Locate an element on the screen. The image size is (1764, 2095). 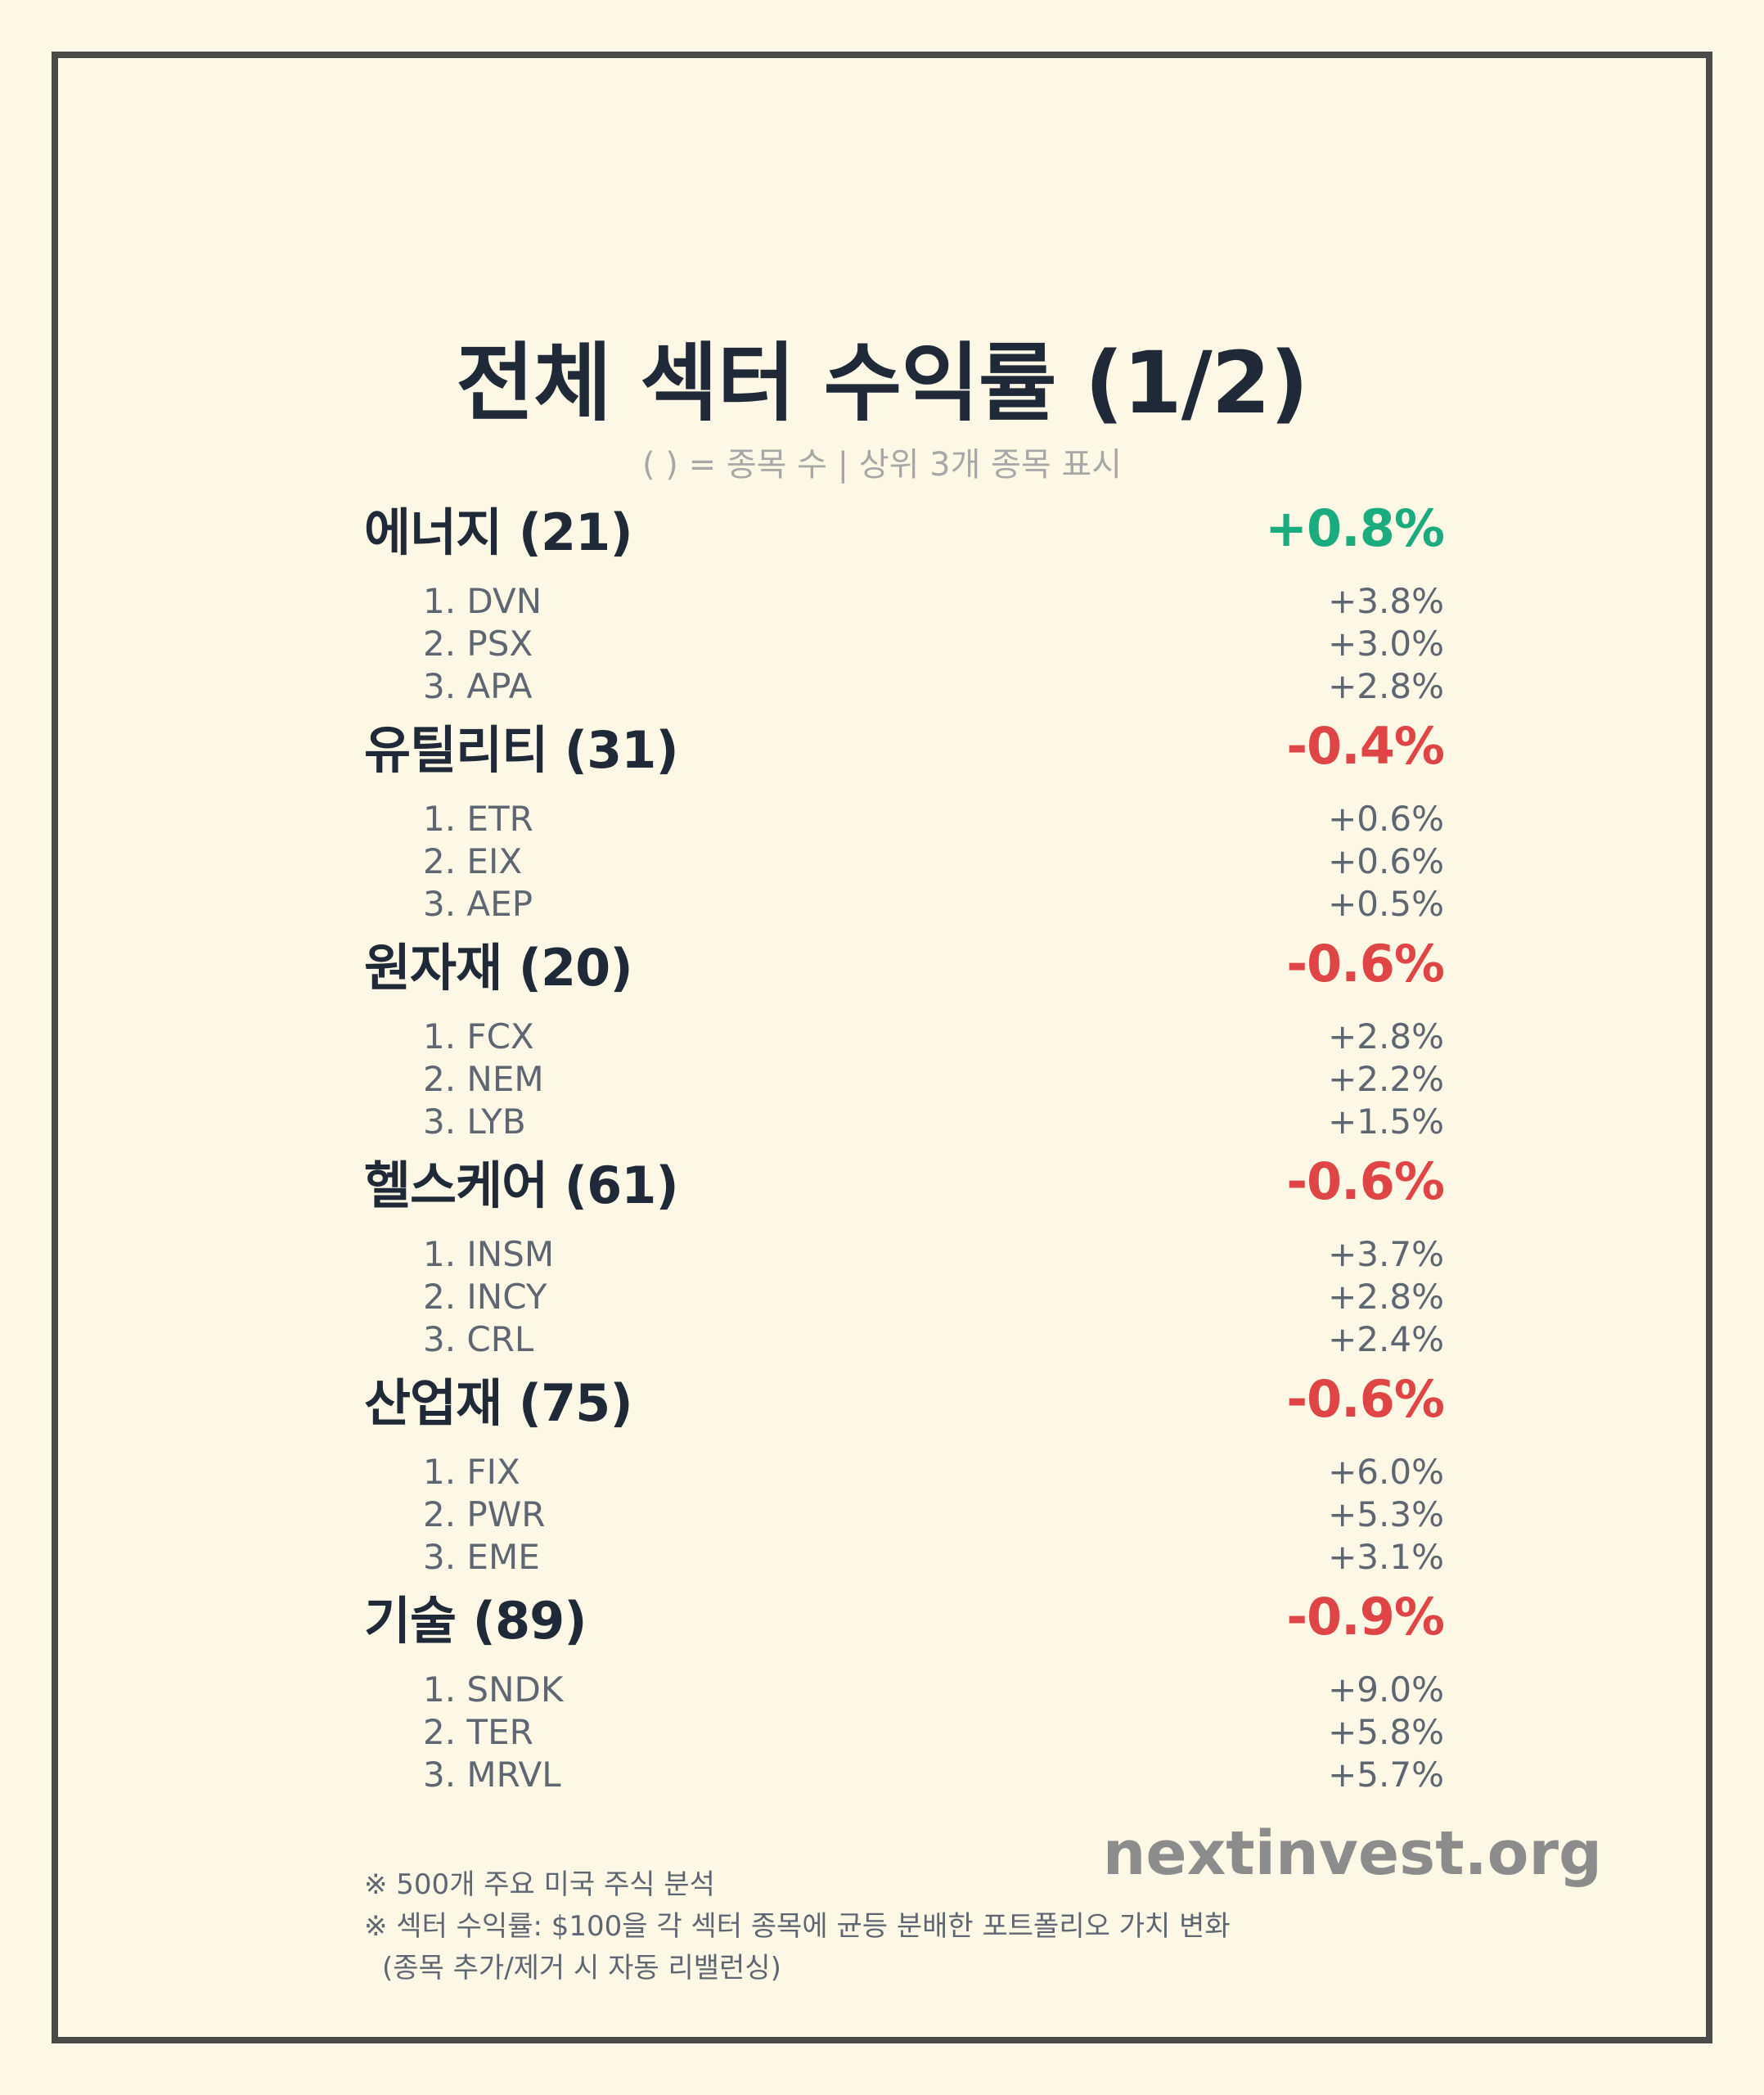
stock-row: 2. EIX +0.6% is located at coordinates (904, 861).